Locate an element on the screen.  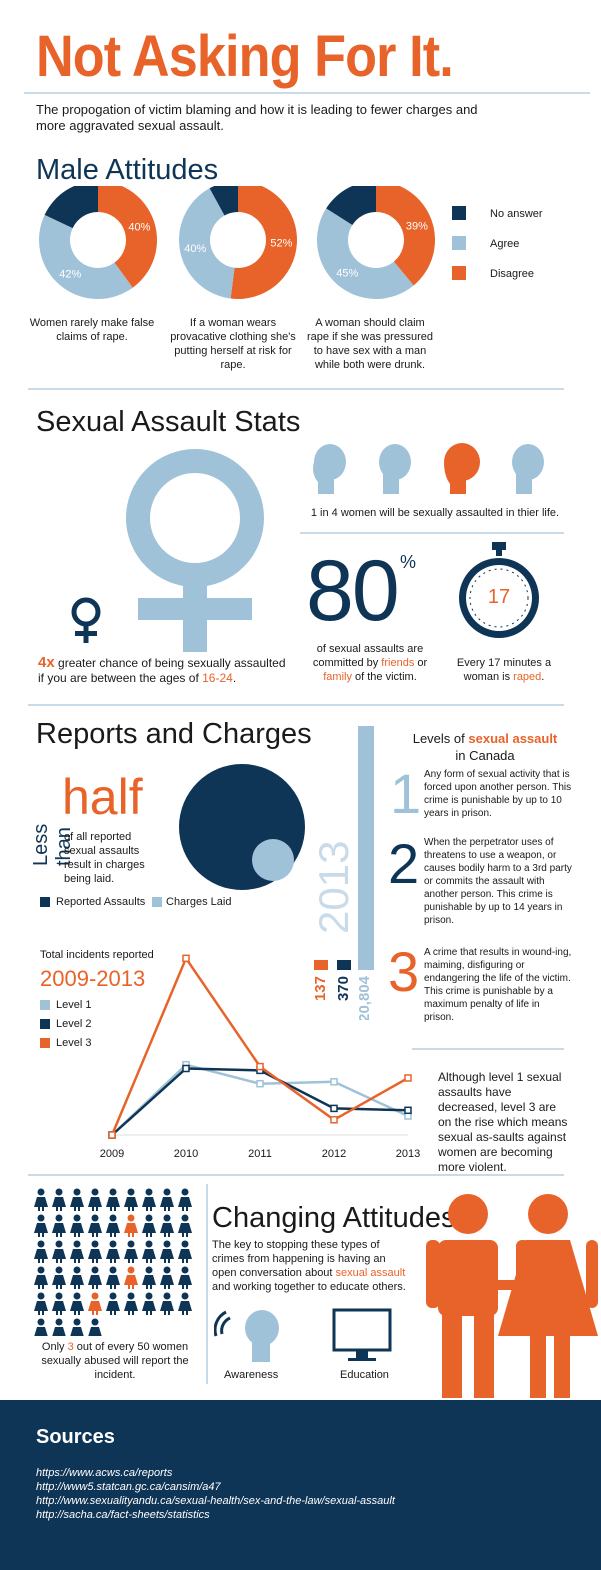
eighty-number: 80 is located at coordinates (353, 591).